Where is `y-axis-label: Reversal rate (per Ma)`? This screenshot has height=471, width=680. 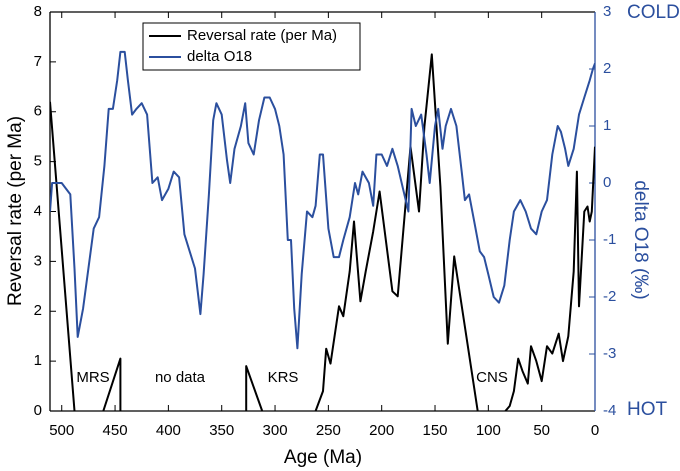
y-axis-label: Reversal rate (per Ma) is located at coordinates (15, 211).